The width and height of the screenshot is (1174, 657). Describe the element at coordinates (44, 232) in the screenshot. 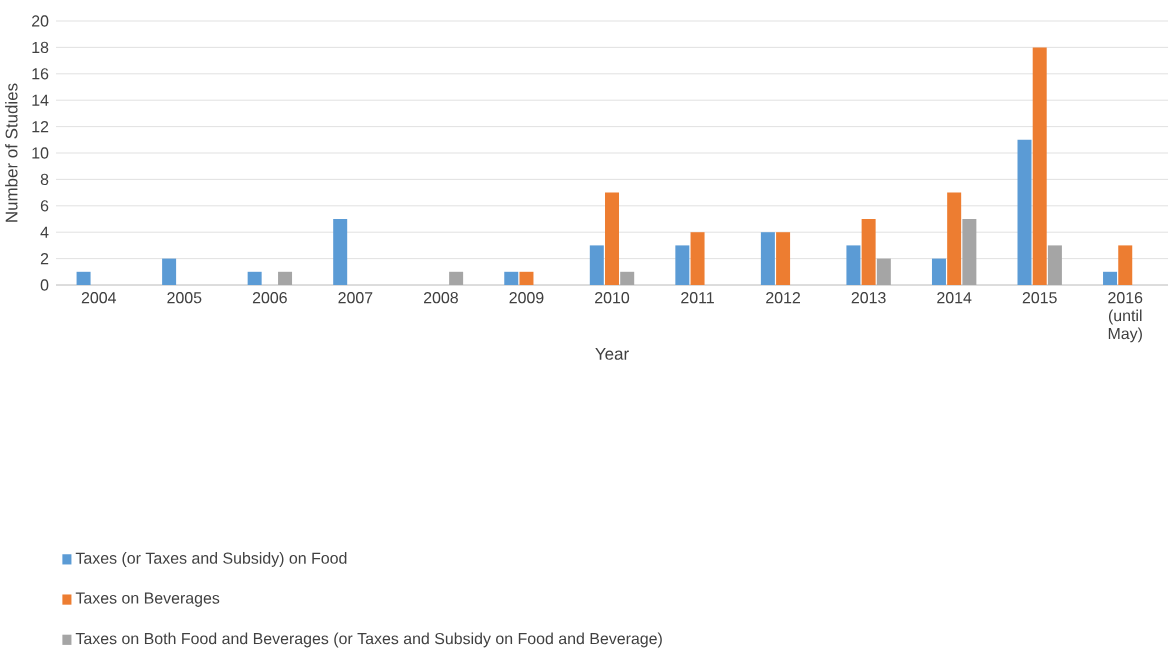

I see `y-tick-label: 4` at that location.